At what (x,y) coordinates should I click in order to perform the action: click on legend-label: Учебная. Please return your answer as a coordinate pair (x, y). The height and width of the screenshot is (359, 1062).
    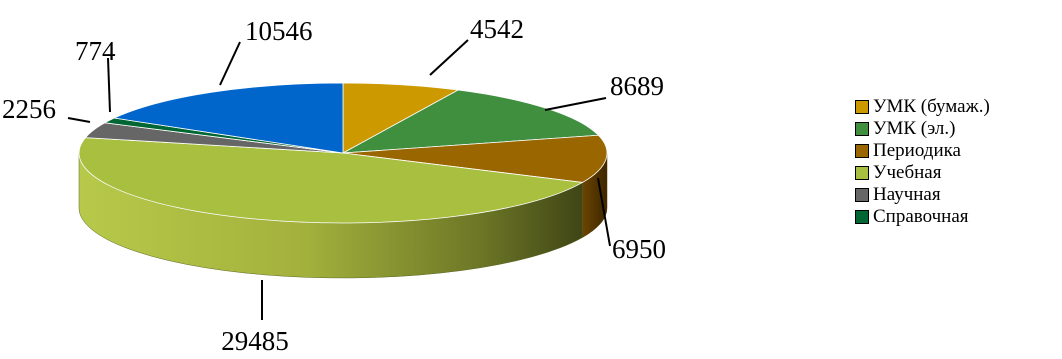
    Looking at the image, I should click on (907, 172).